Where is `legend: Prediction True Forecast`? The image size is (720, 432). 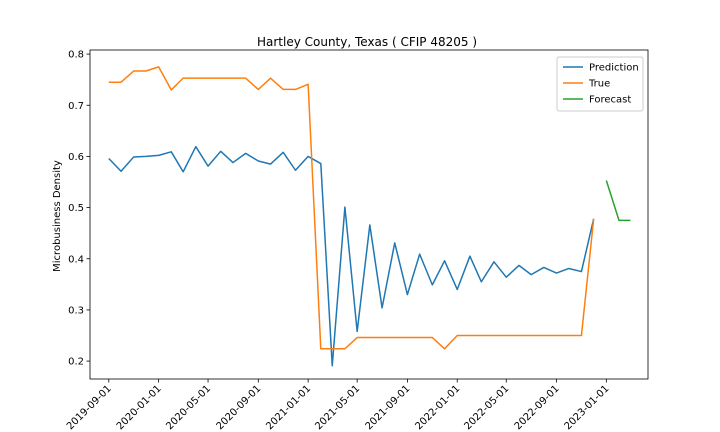 legend: Prediction True Forecast is located at coordinates (600, 84).